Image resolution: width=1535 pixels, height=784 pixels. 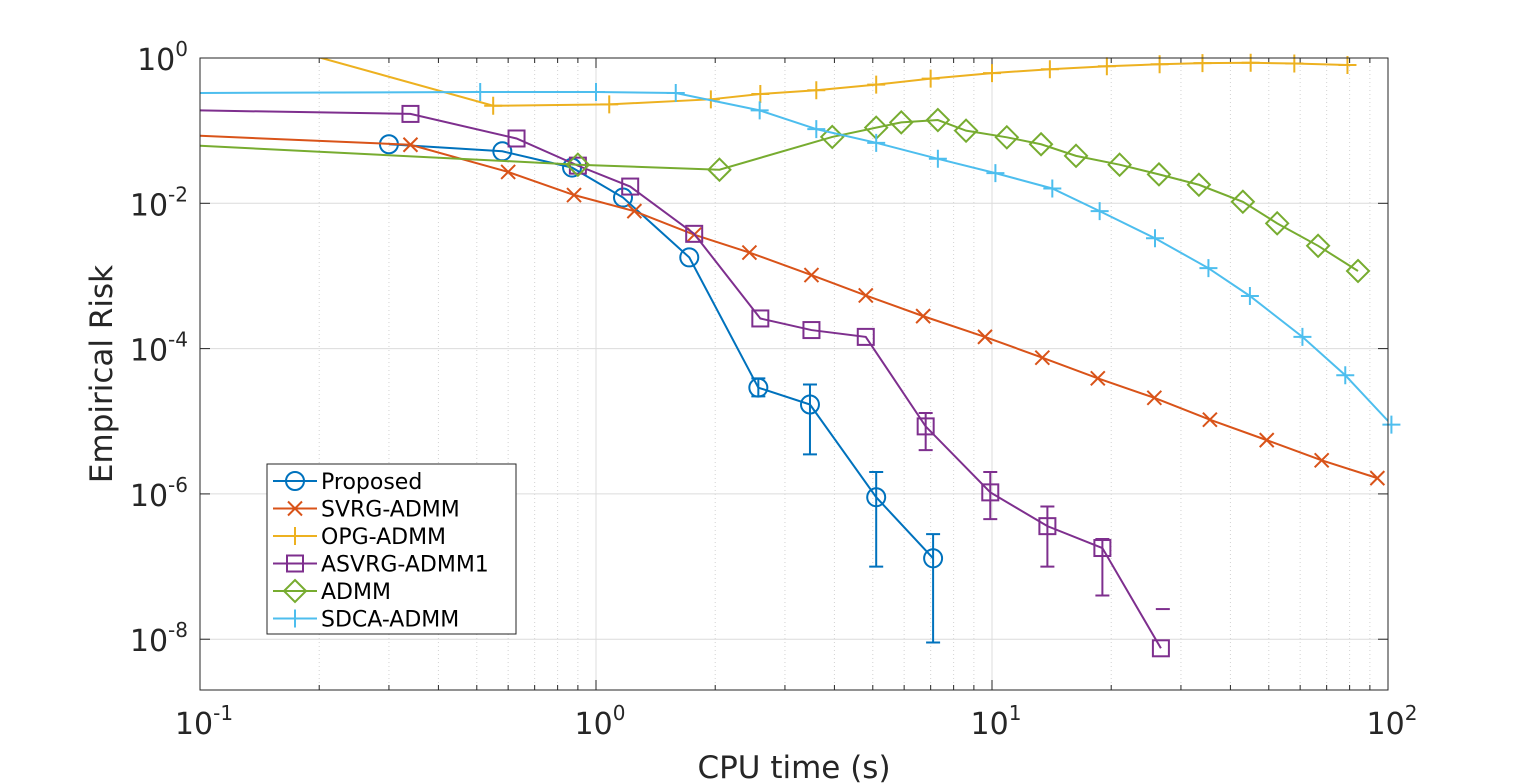 I want to click on tick-exponent: -4, so click(x=178, y=340).